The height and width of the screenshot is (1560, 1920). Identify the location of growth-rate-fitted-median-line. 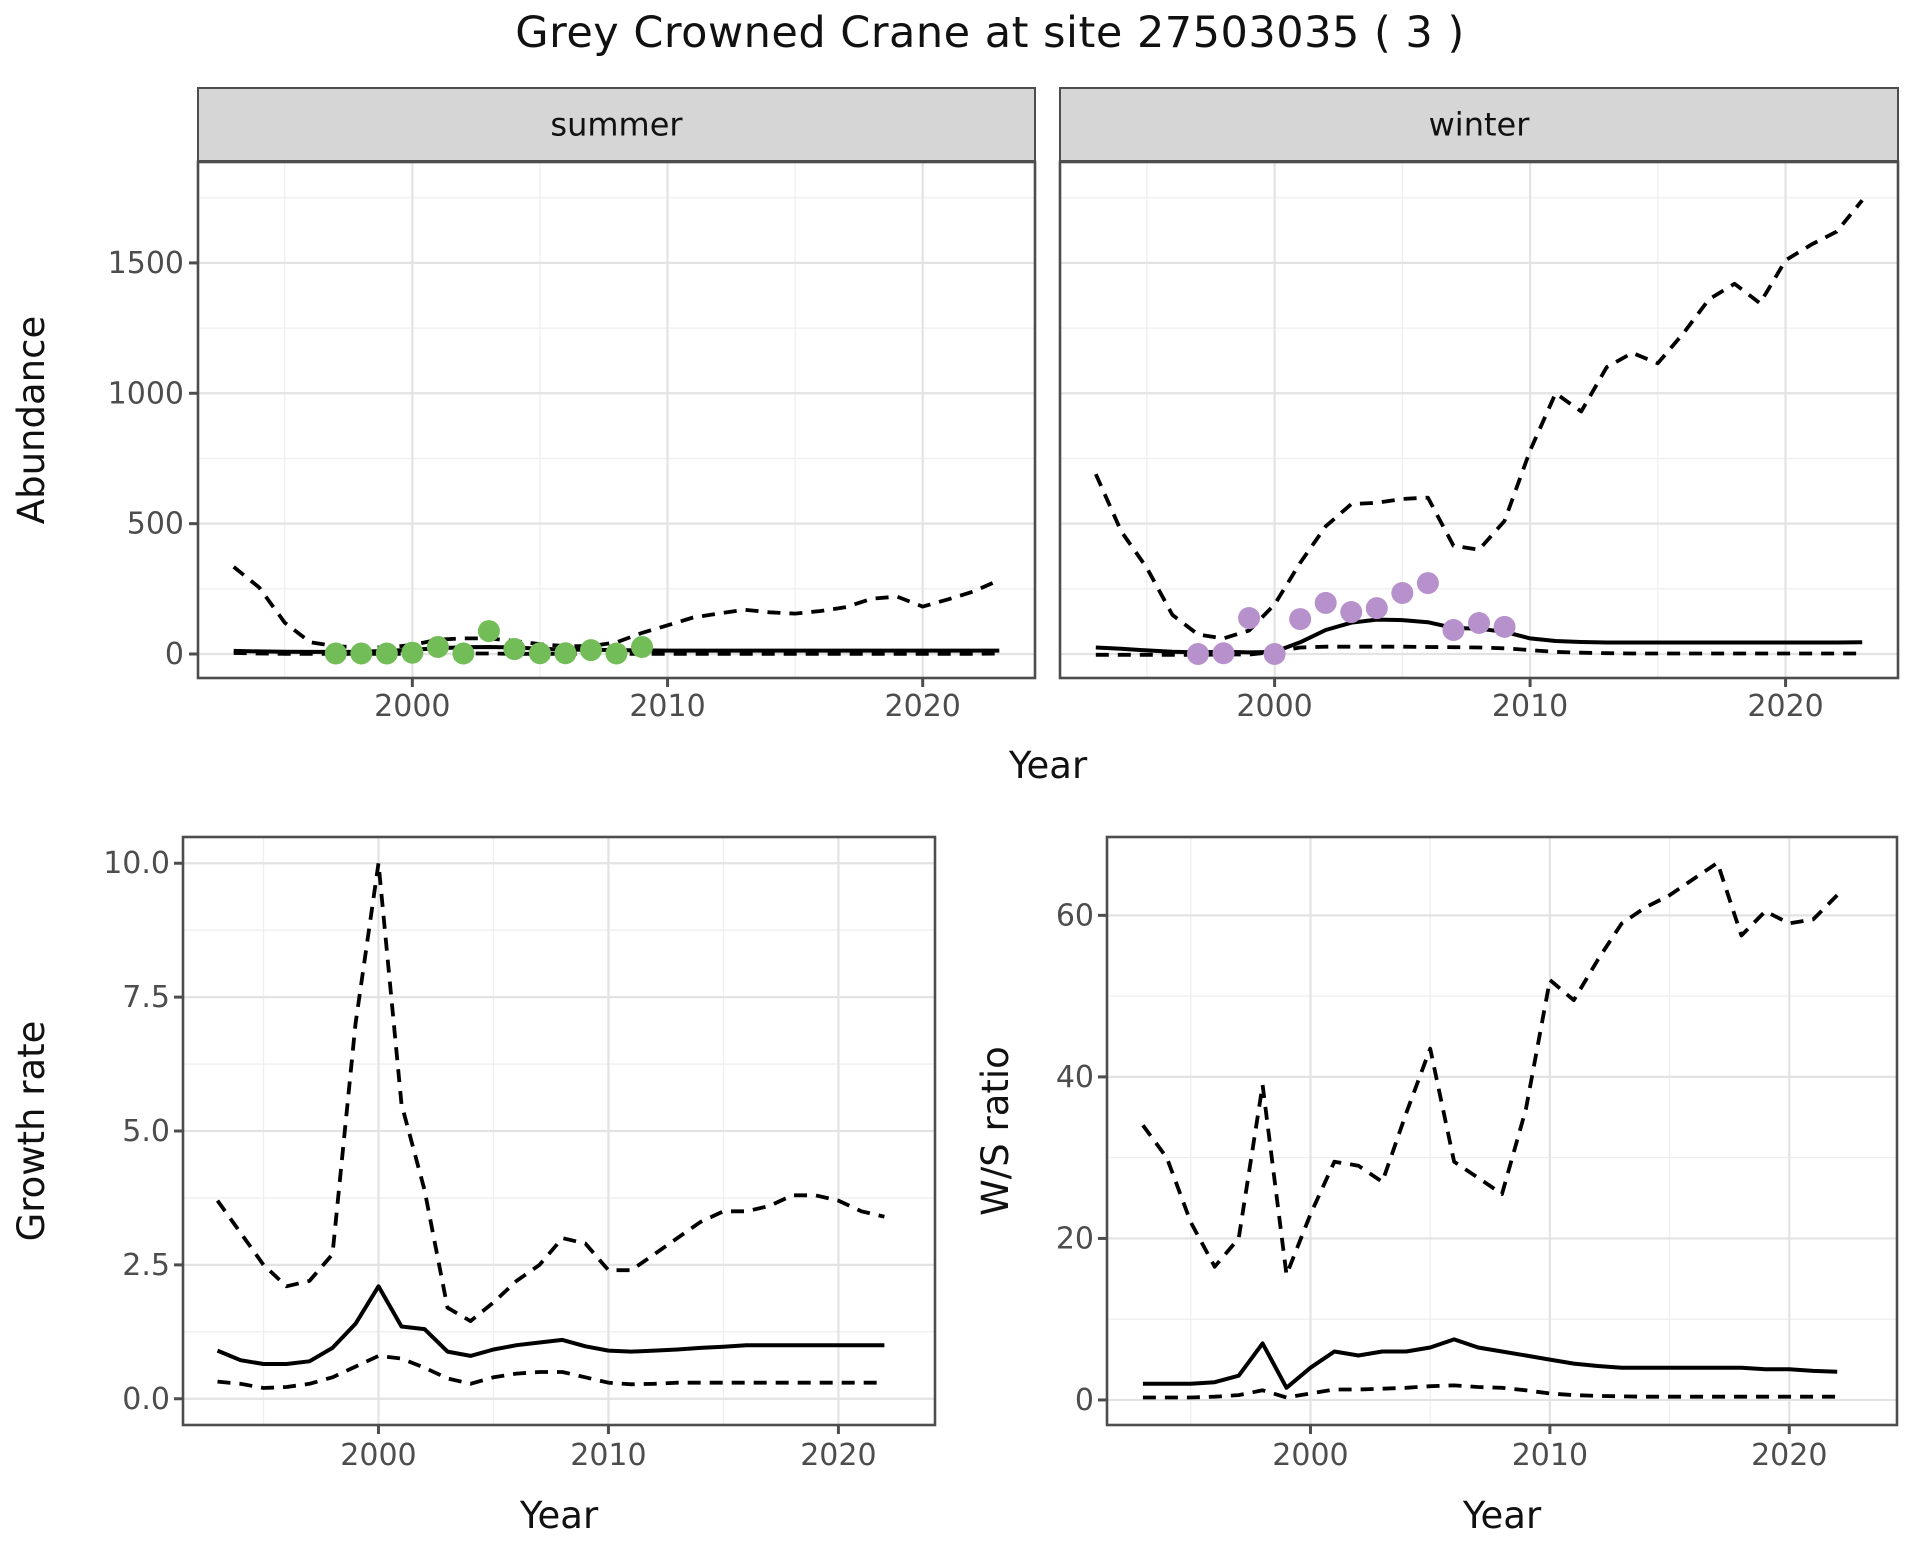
(550, 1325).